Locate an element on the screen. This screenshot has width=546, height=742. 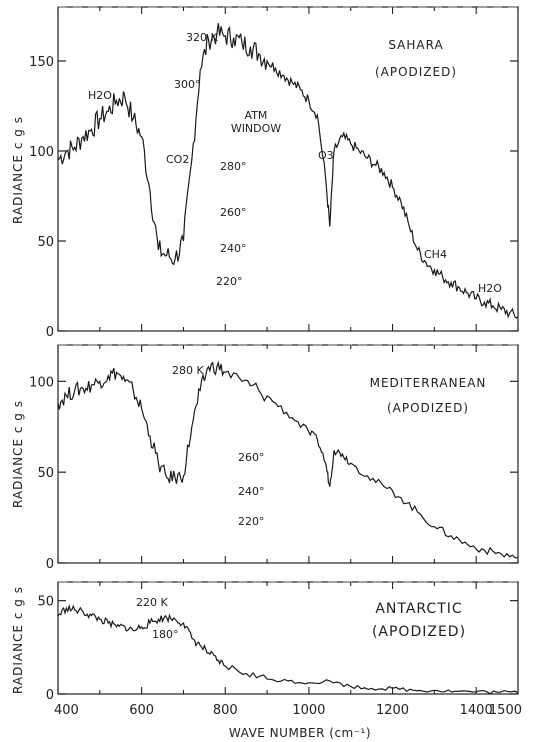
mediterranean-y-axis-label: RADIANCE c g s is located at coordinates (18, 454).